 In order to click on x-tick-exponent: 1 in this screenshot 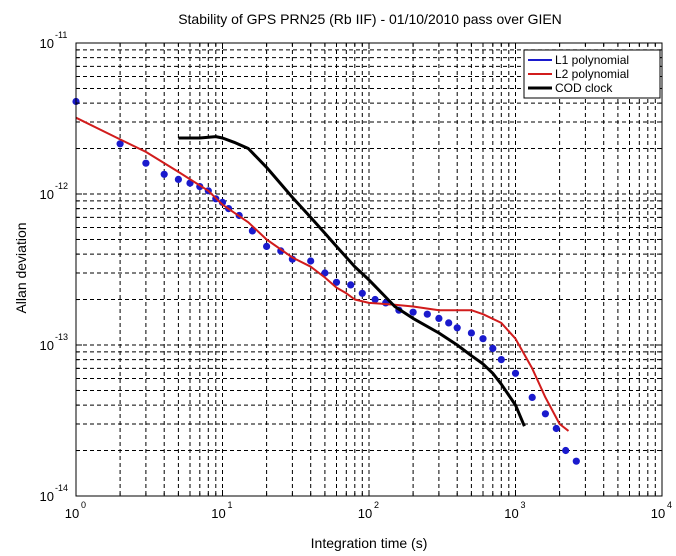, I will do `click(230, 505)`.